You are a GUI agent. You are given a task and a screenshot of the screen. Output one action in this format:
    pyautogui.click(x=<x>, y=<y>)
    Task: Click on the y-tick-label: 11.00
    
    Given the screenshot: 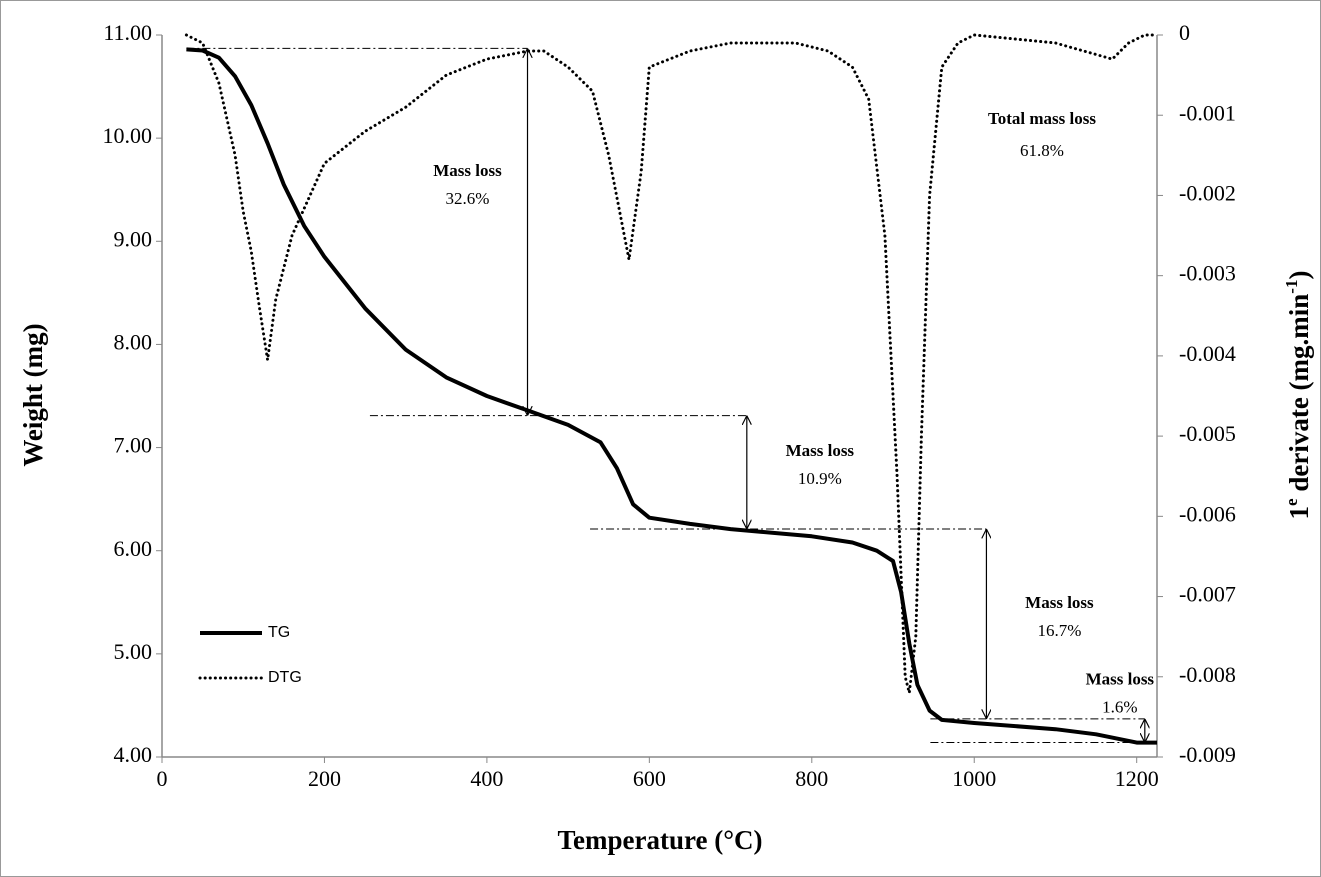 What is the action you would take?
    pyautogui.click(x=127, y=32)
    